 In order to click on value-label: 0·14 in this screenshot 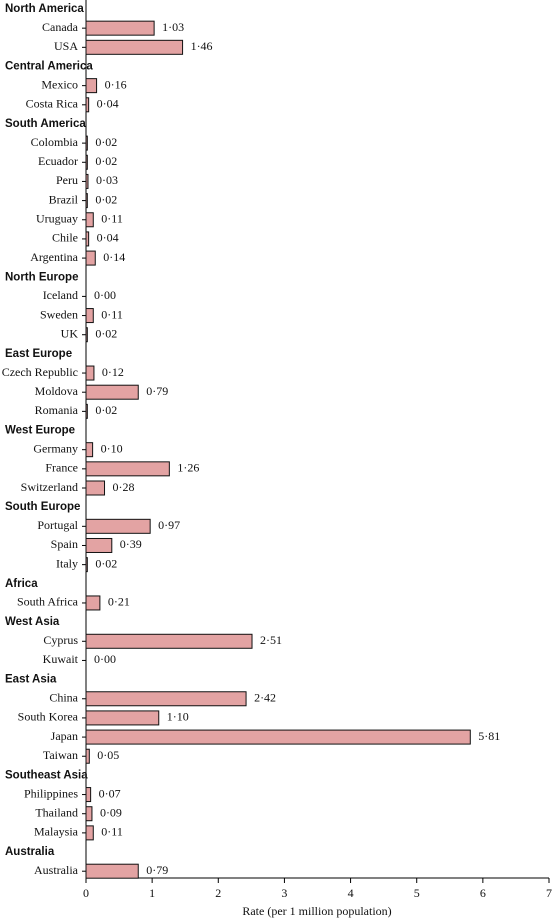, I will do `click(114, 257)`.